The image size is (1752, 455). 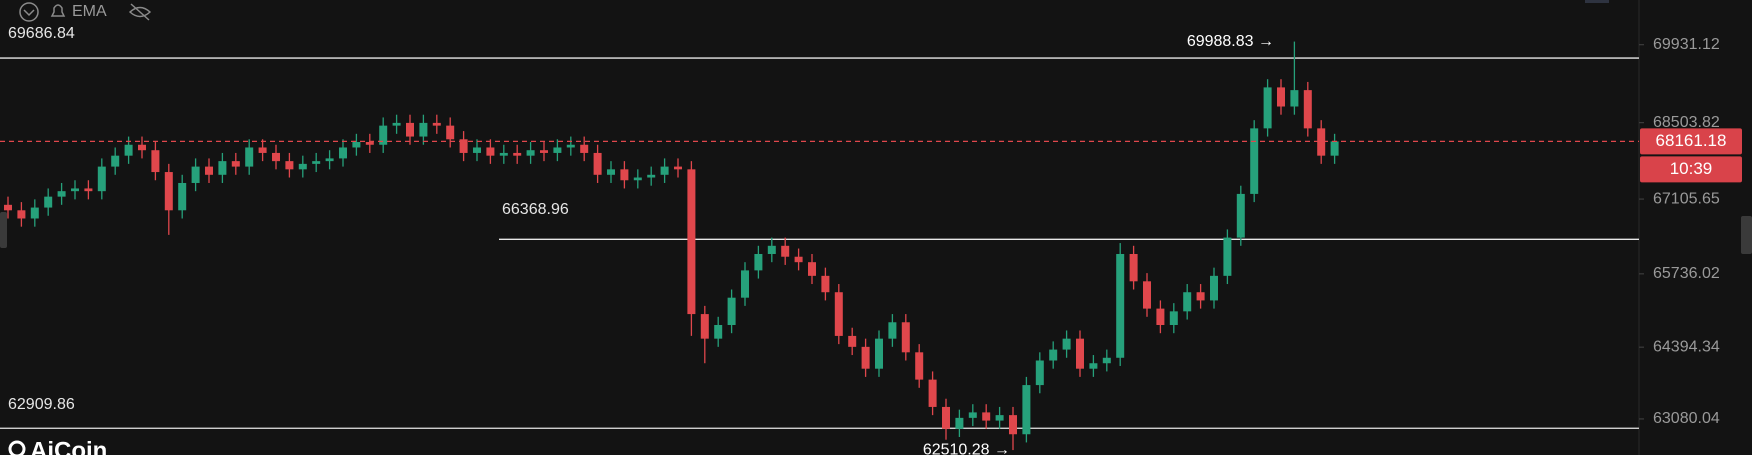 What do you see at coordinates (17, 447) in the screenshot?
I see `logo-mark` at bounding box center [17, 447].